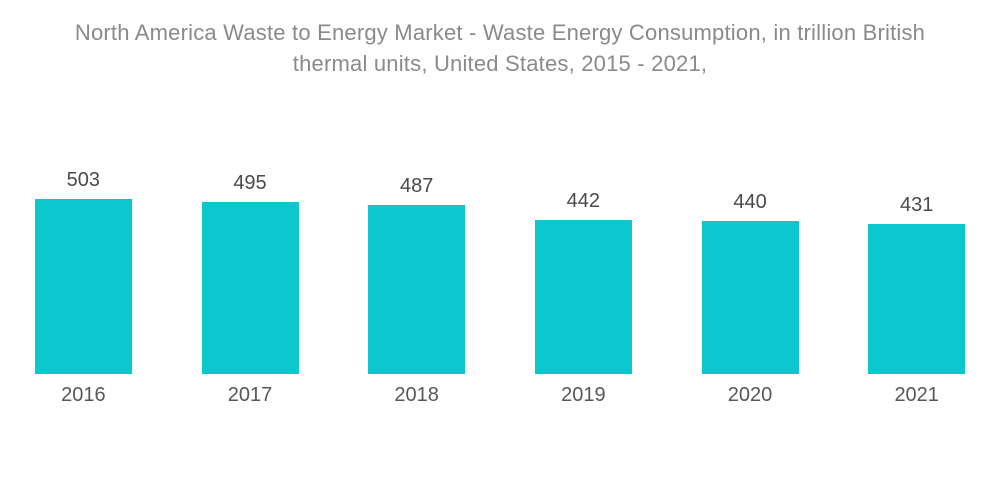 The height and width of the screenshot is (504, 1000). What do you see at coordinates (83, 395) in the screenshot?
I see `x-axis-label-2016: 2016` at bounding box center [83, 395].